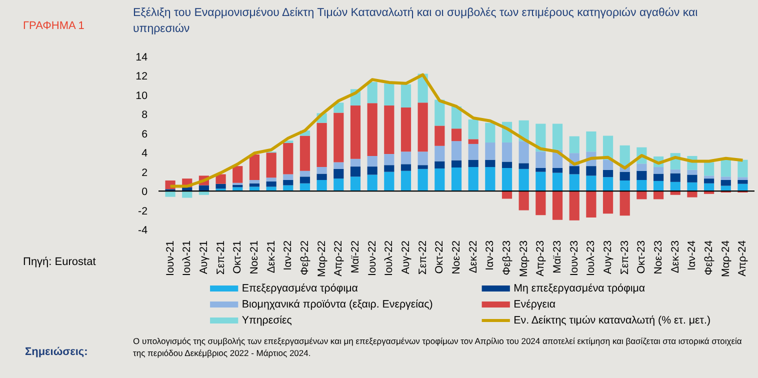 This screenshot has height=378, width=758. I want to click on x-tick-label: Νοε-23, so click(658, 257).